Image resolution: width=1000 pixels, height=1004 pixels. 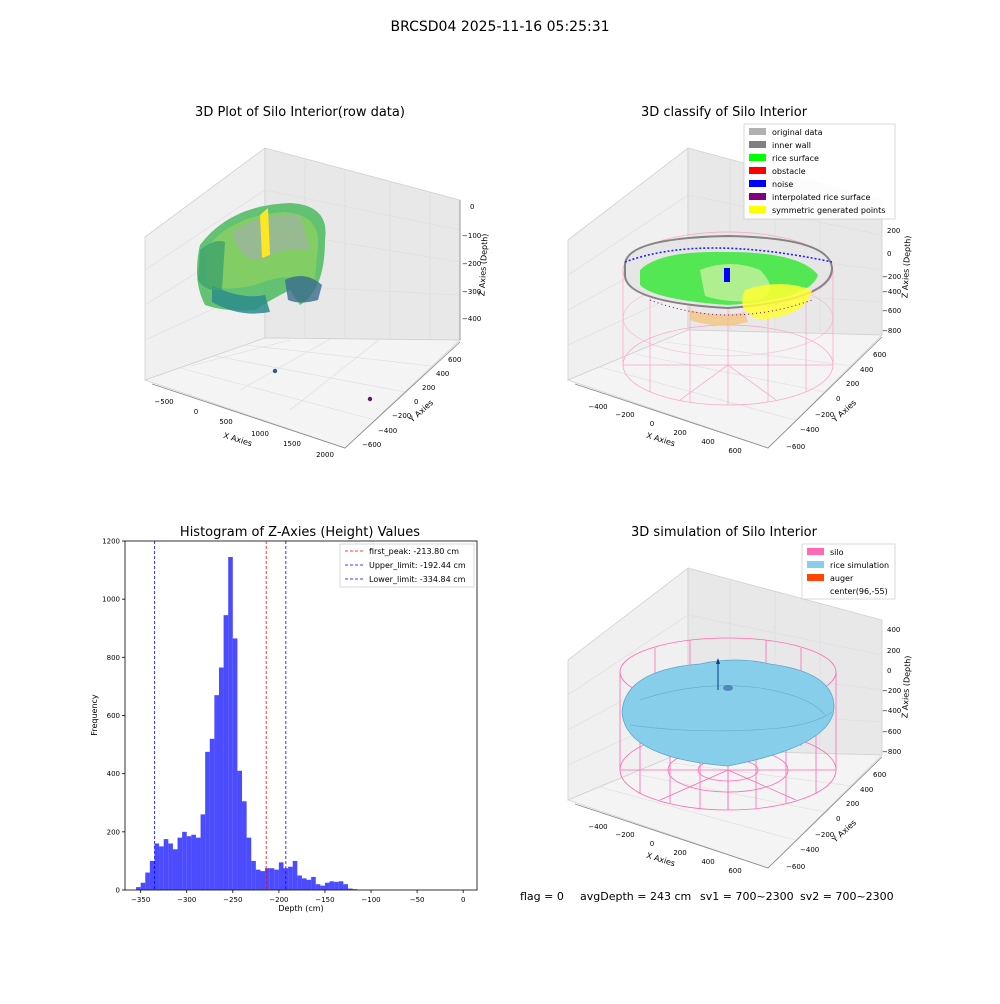 What do you see at coordinates (837, 552) in the screenshot?
I see `legend-label: silo` at bounding box center [837, 552].